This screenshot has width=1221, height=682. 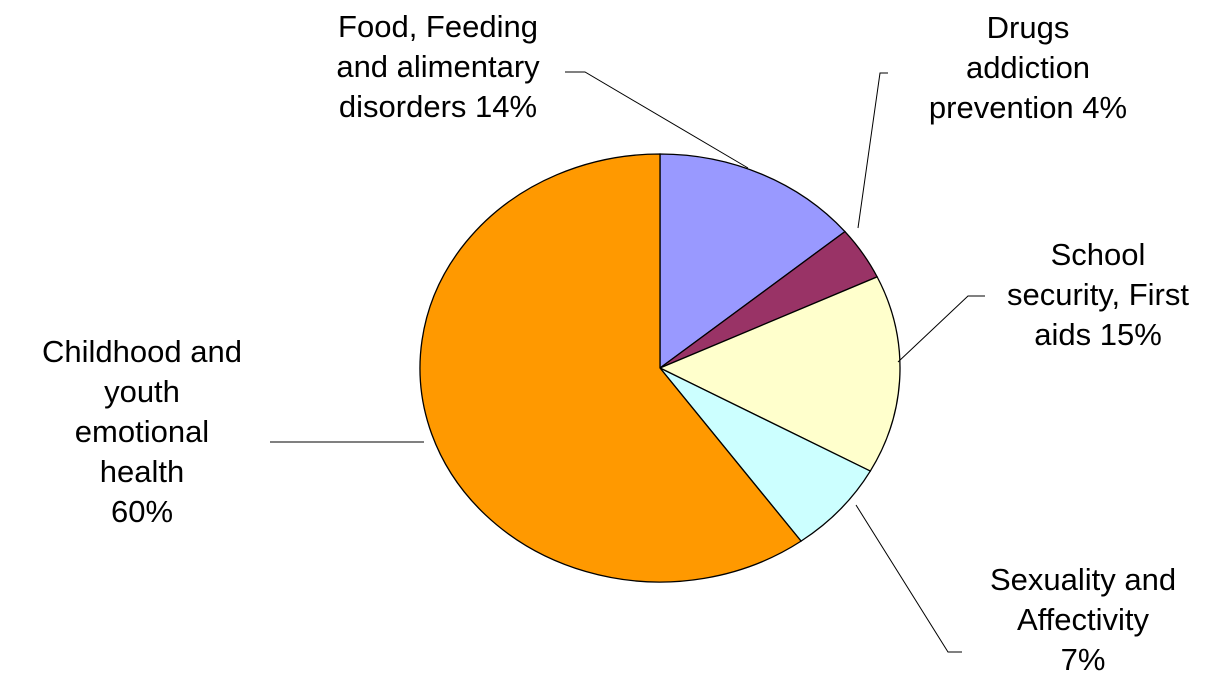 What do you see at coordinates (1098, 254) in the screenshot?
I see `slice-label-line: School` at bounding box center [1098, 254].